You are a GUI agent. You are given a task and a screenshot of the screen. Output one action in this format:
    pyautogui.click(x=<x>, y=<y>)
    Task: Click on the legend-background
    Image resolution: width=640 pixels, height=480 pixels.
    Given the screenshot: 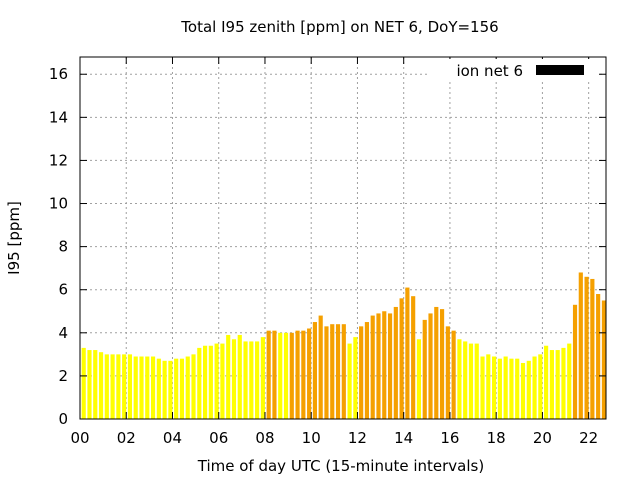 What is the action you would take?
    pyautogui.click(x=513, y=70)
    